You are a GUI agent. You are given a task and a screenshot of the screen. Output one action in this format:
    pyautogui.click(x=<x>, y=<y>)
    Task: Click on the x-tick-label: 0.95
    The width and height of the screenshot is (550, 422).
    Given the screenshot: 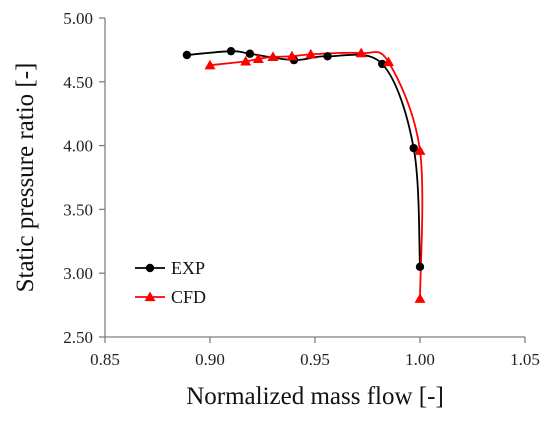 What is the action you would take?
    pyautogui.click(x=315, y=359)
    